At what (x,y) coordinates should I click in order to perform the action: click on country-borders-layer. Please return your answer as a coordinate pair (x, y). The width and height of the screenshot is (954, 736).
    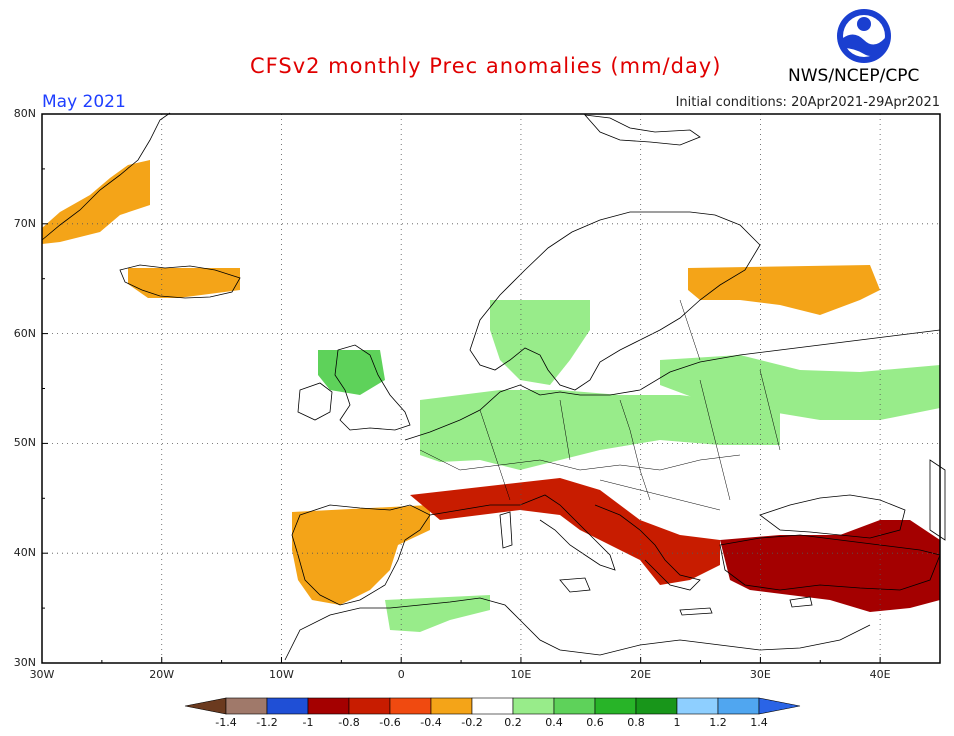
    Looking at the image, I should click on (600, 405).